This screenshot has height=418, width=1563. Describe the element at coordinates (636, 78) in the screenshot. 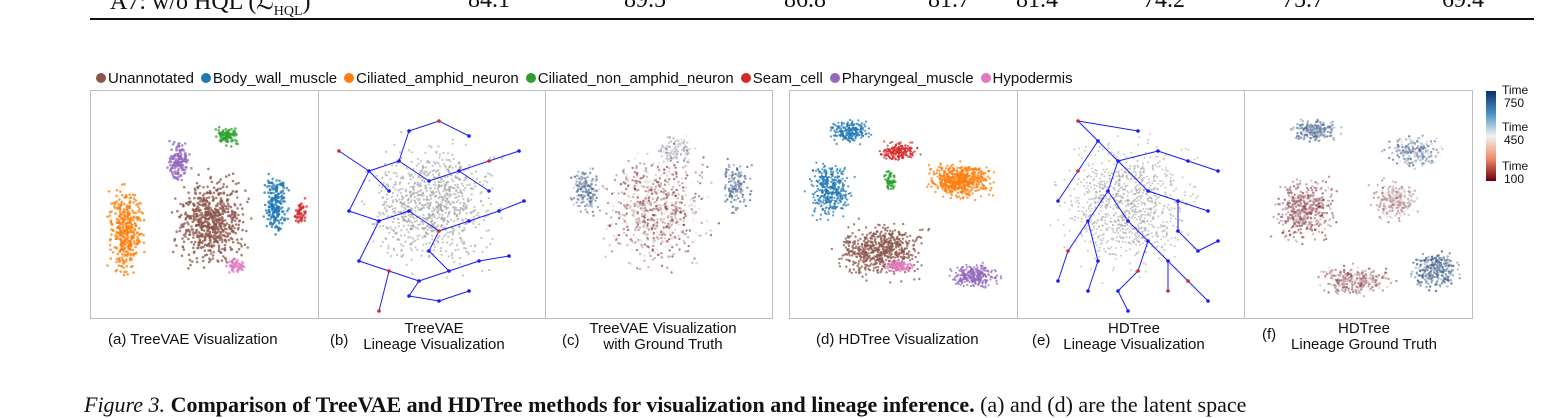

I see `legend-label: Ciliated_non_amphid_neuron` at that location.